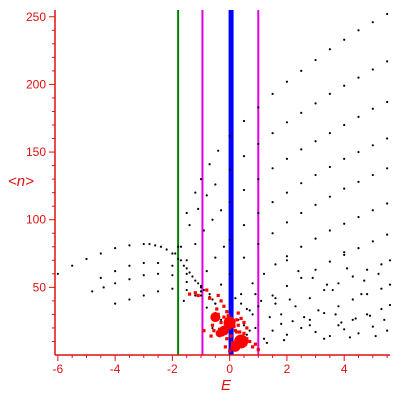 This screenshot has height=400, width=400. Describe the element at coordinates (226, 385) in the screenshot. I see `x-axis-title: E` at that location.